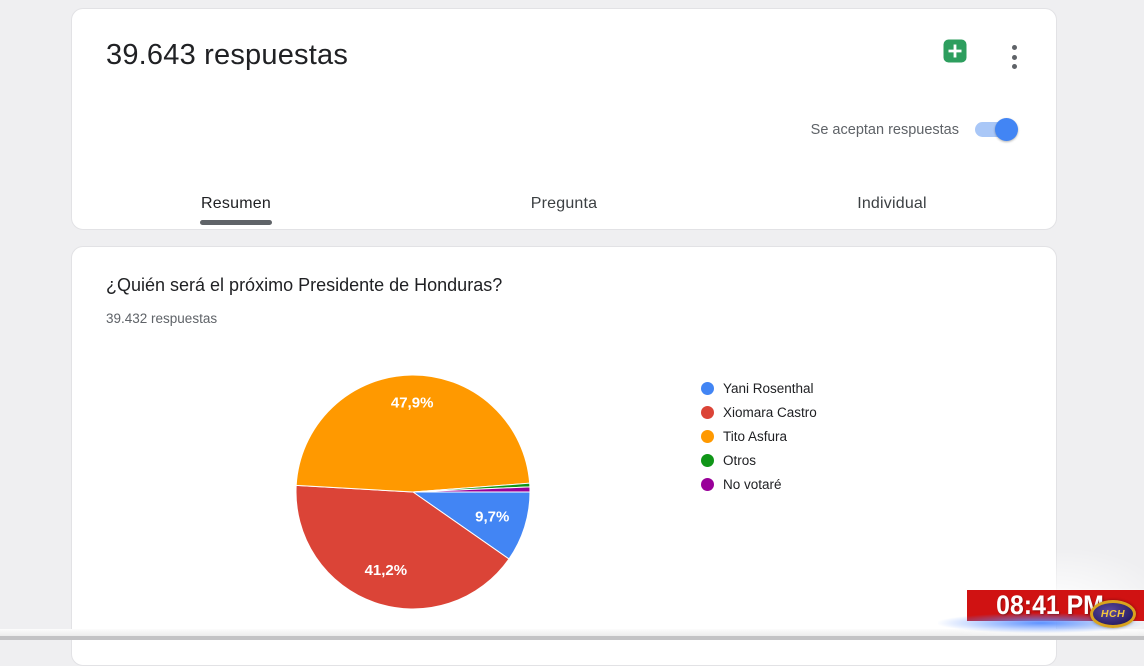 Image resolution: width=1144 pixels, height=666 pixels. I want to click on legend-label: Tito Asfura, so click(755, 436).